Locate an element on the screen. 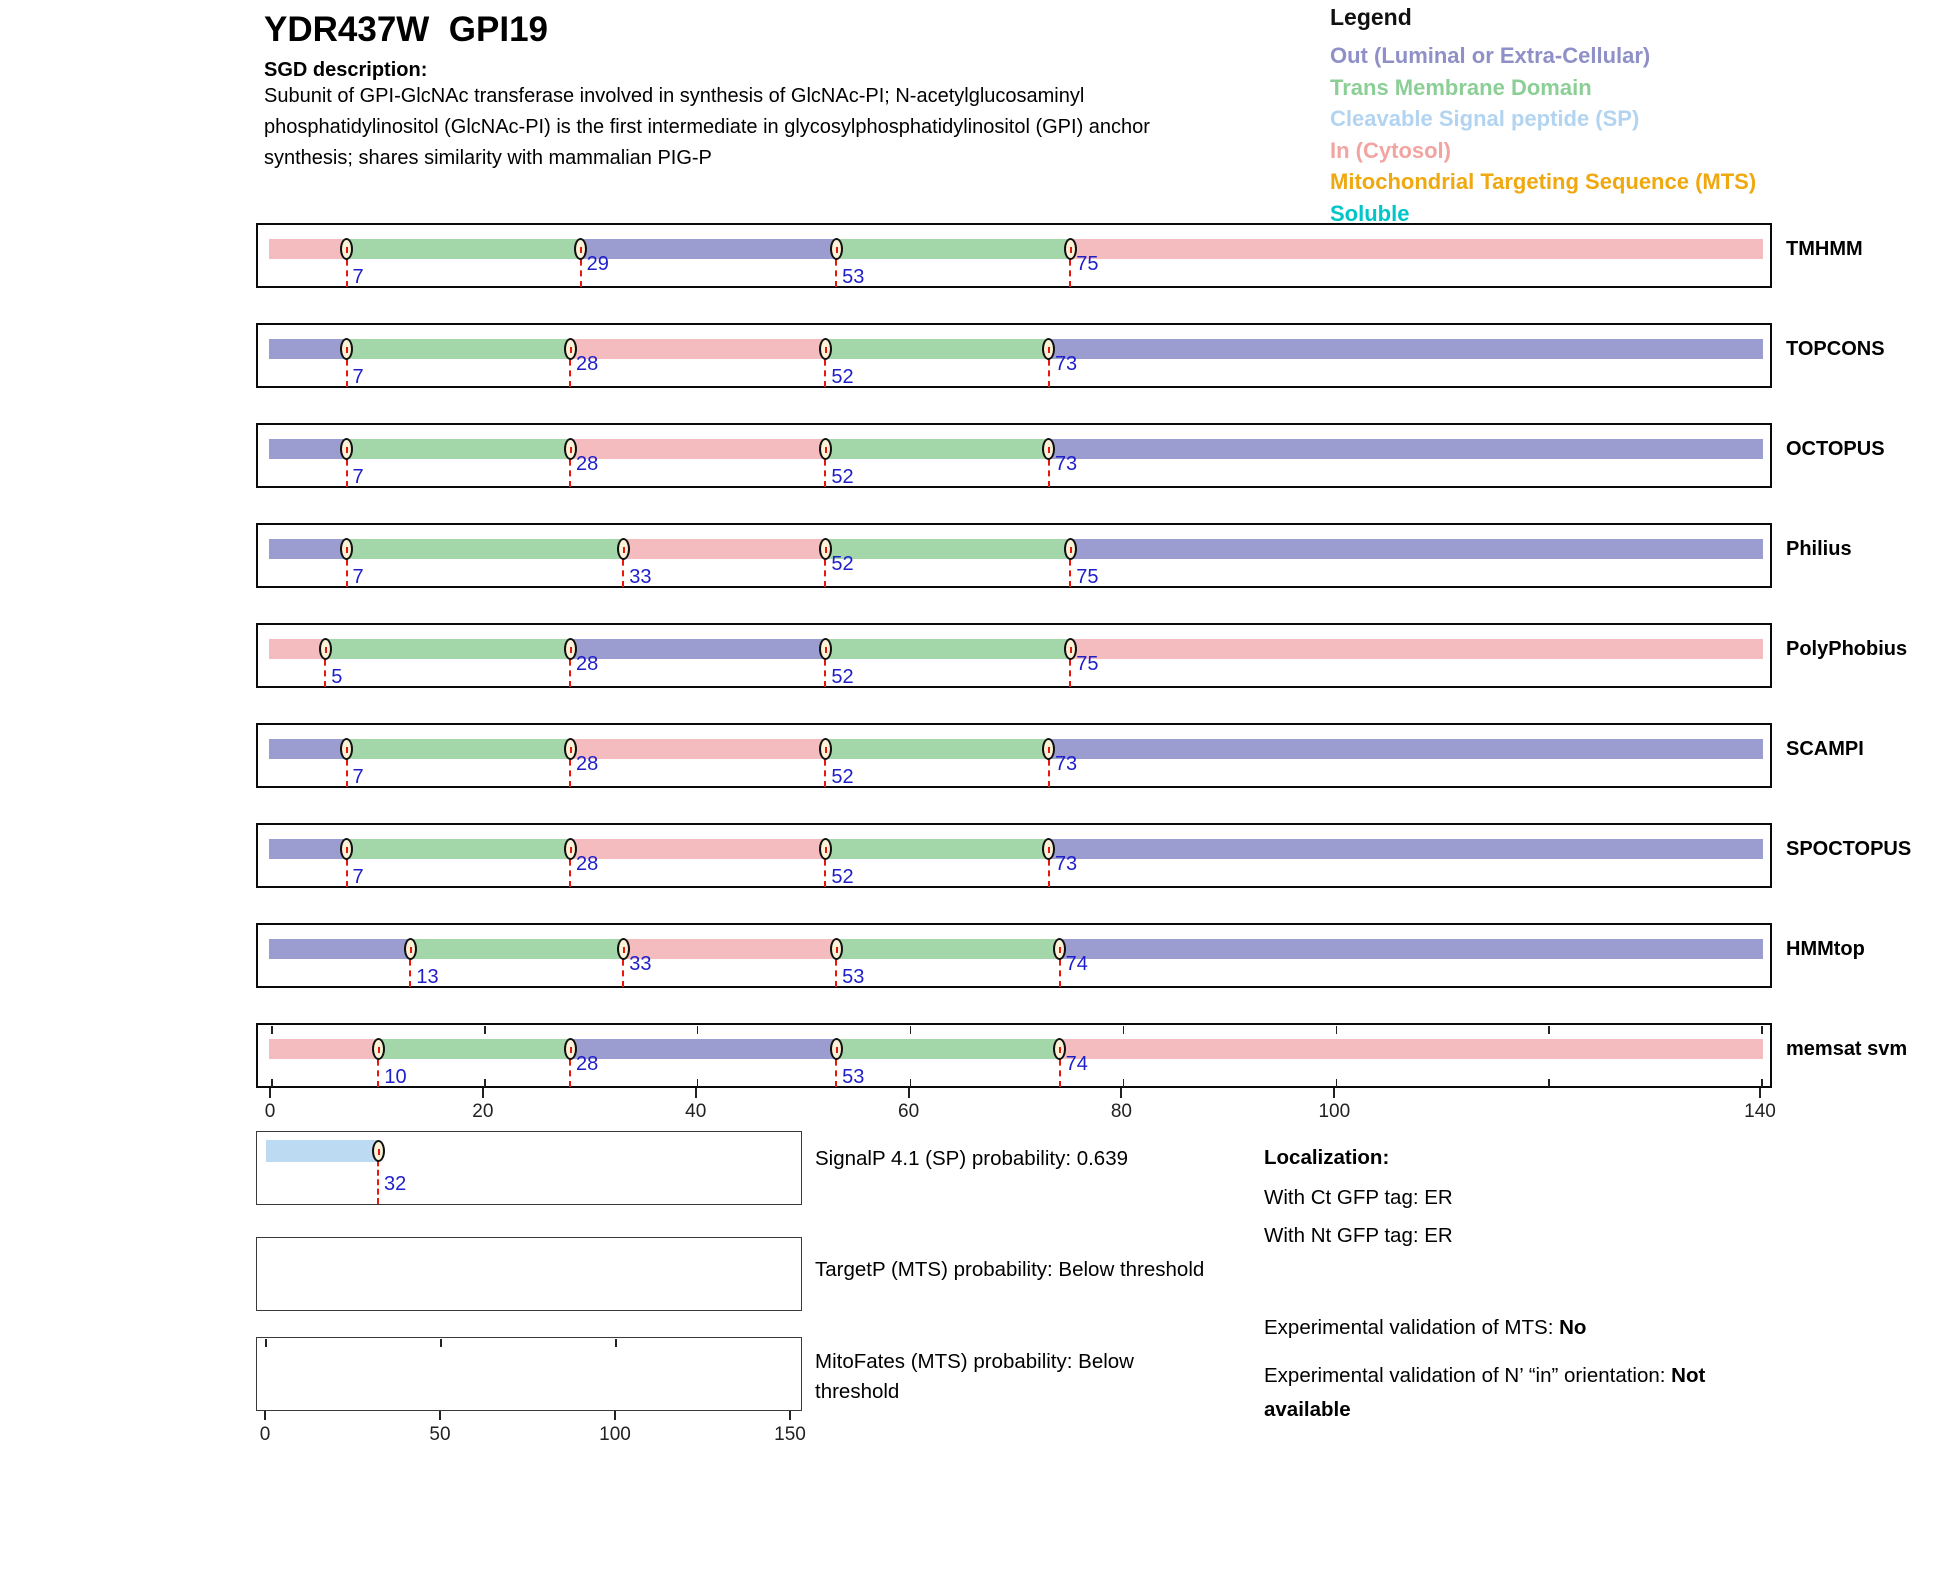  region-segment-in is located at coordinates (724, 549).